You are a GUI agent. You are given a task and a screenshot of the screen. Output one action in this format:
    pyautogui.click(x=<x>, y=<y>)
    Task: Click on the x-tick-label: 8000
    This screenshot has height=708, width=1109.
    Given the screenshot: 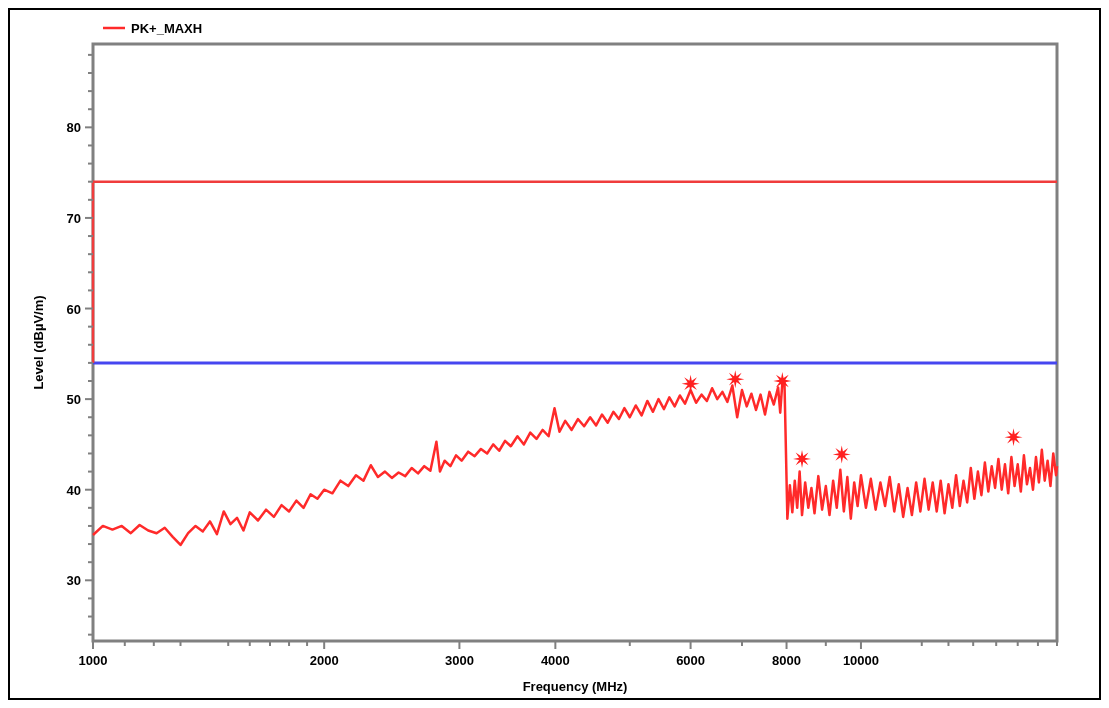 What is the action you would take?
    pyautogui.click(x=786, y=660)
    